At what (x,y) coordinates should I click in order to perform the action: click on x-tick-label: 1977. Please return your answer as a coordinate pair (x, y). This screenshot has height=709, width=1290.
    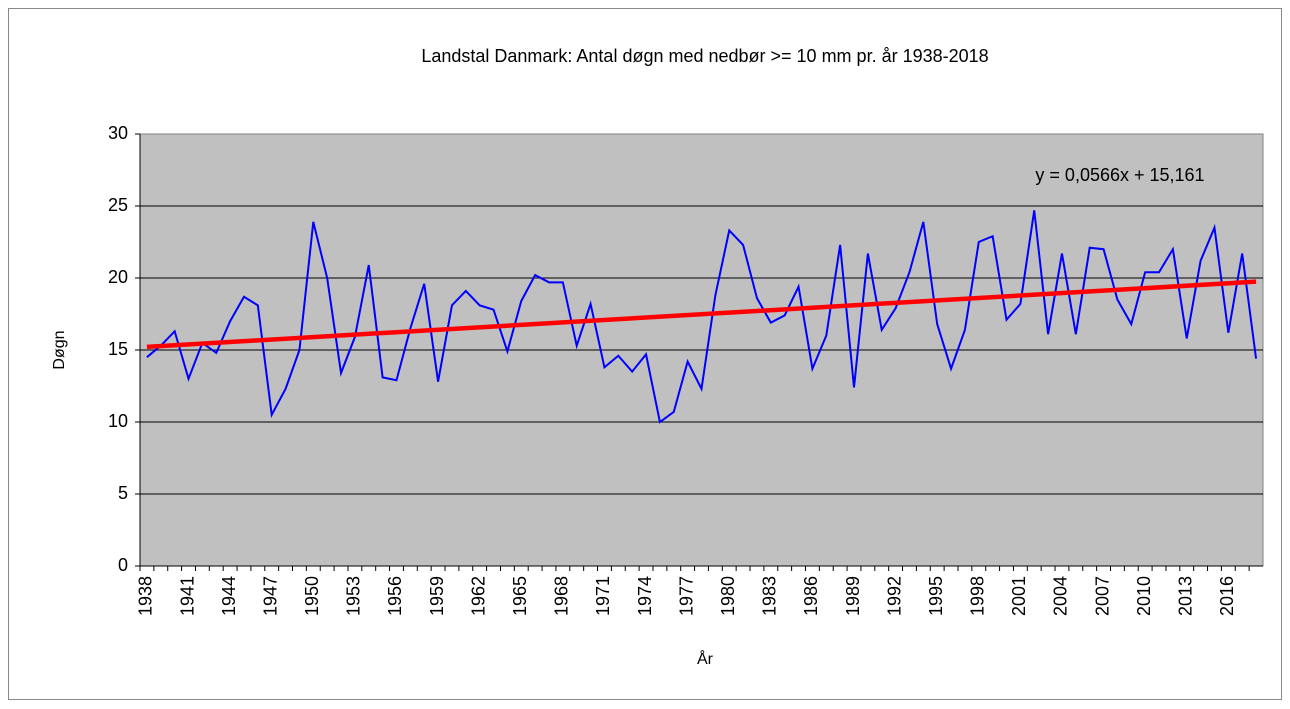
    Looking at the image, I should click on (686, 596).